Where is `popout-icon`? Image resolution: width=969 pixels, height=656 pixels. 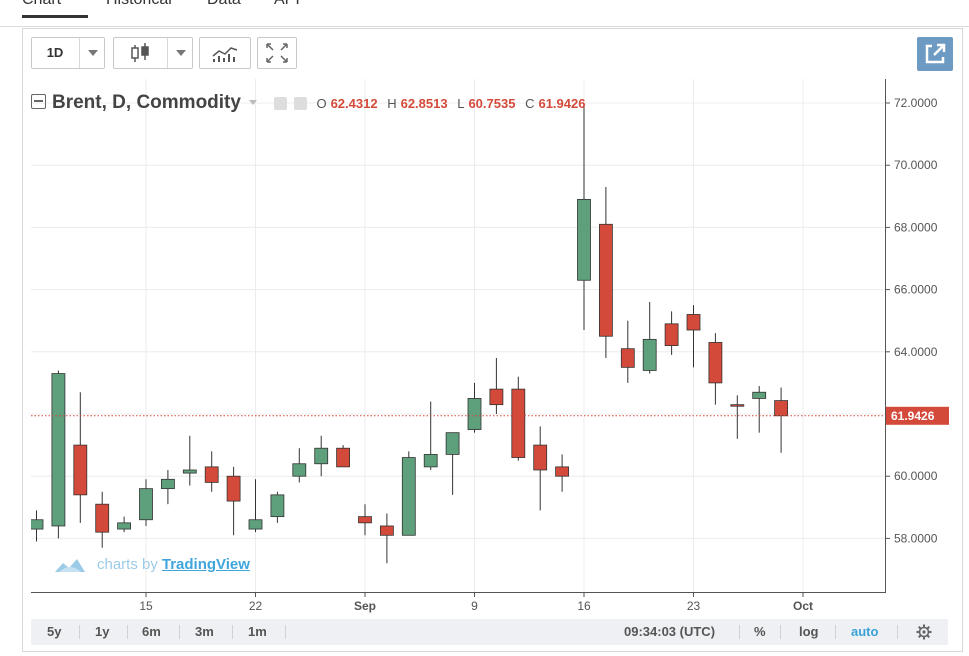 popout-icon is located at coordinates (935, 53).